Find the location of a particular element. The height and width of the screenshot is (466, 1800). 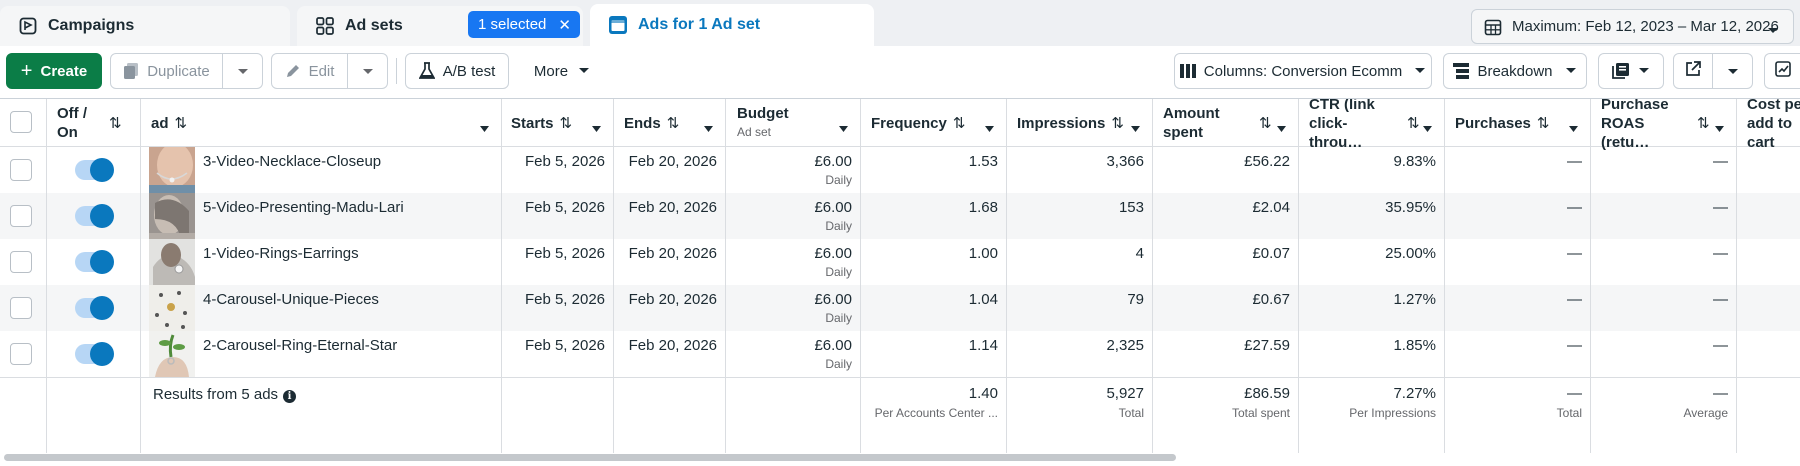

ad-name: 2-Carousel-Ring-Eternal-Star is located at coordinates (300, 345).